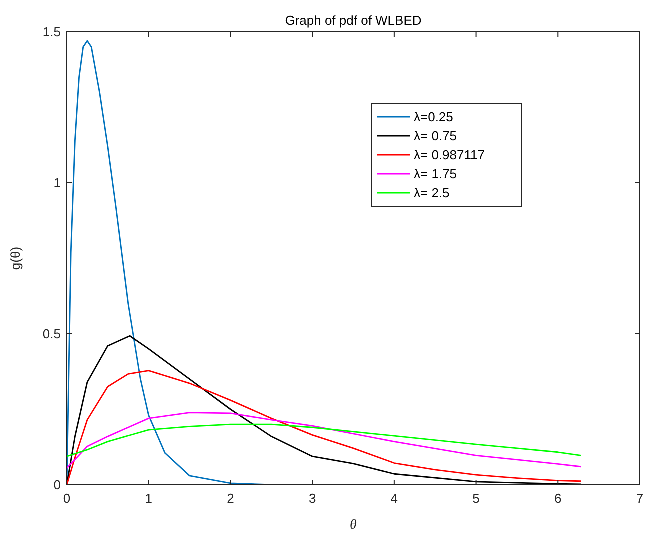 Image resolution: width=645 pixels, height=539 pixels. I want to click on line-series, so click(324, 441).